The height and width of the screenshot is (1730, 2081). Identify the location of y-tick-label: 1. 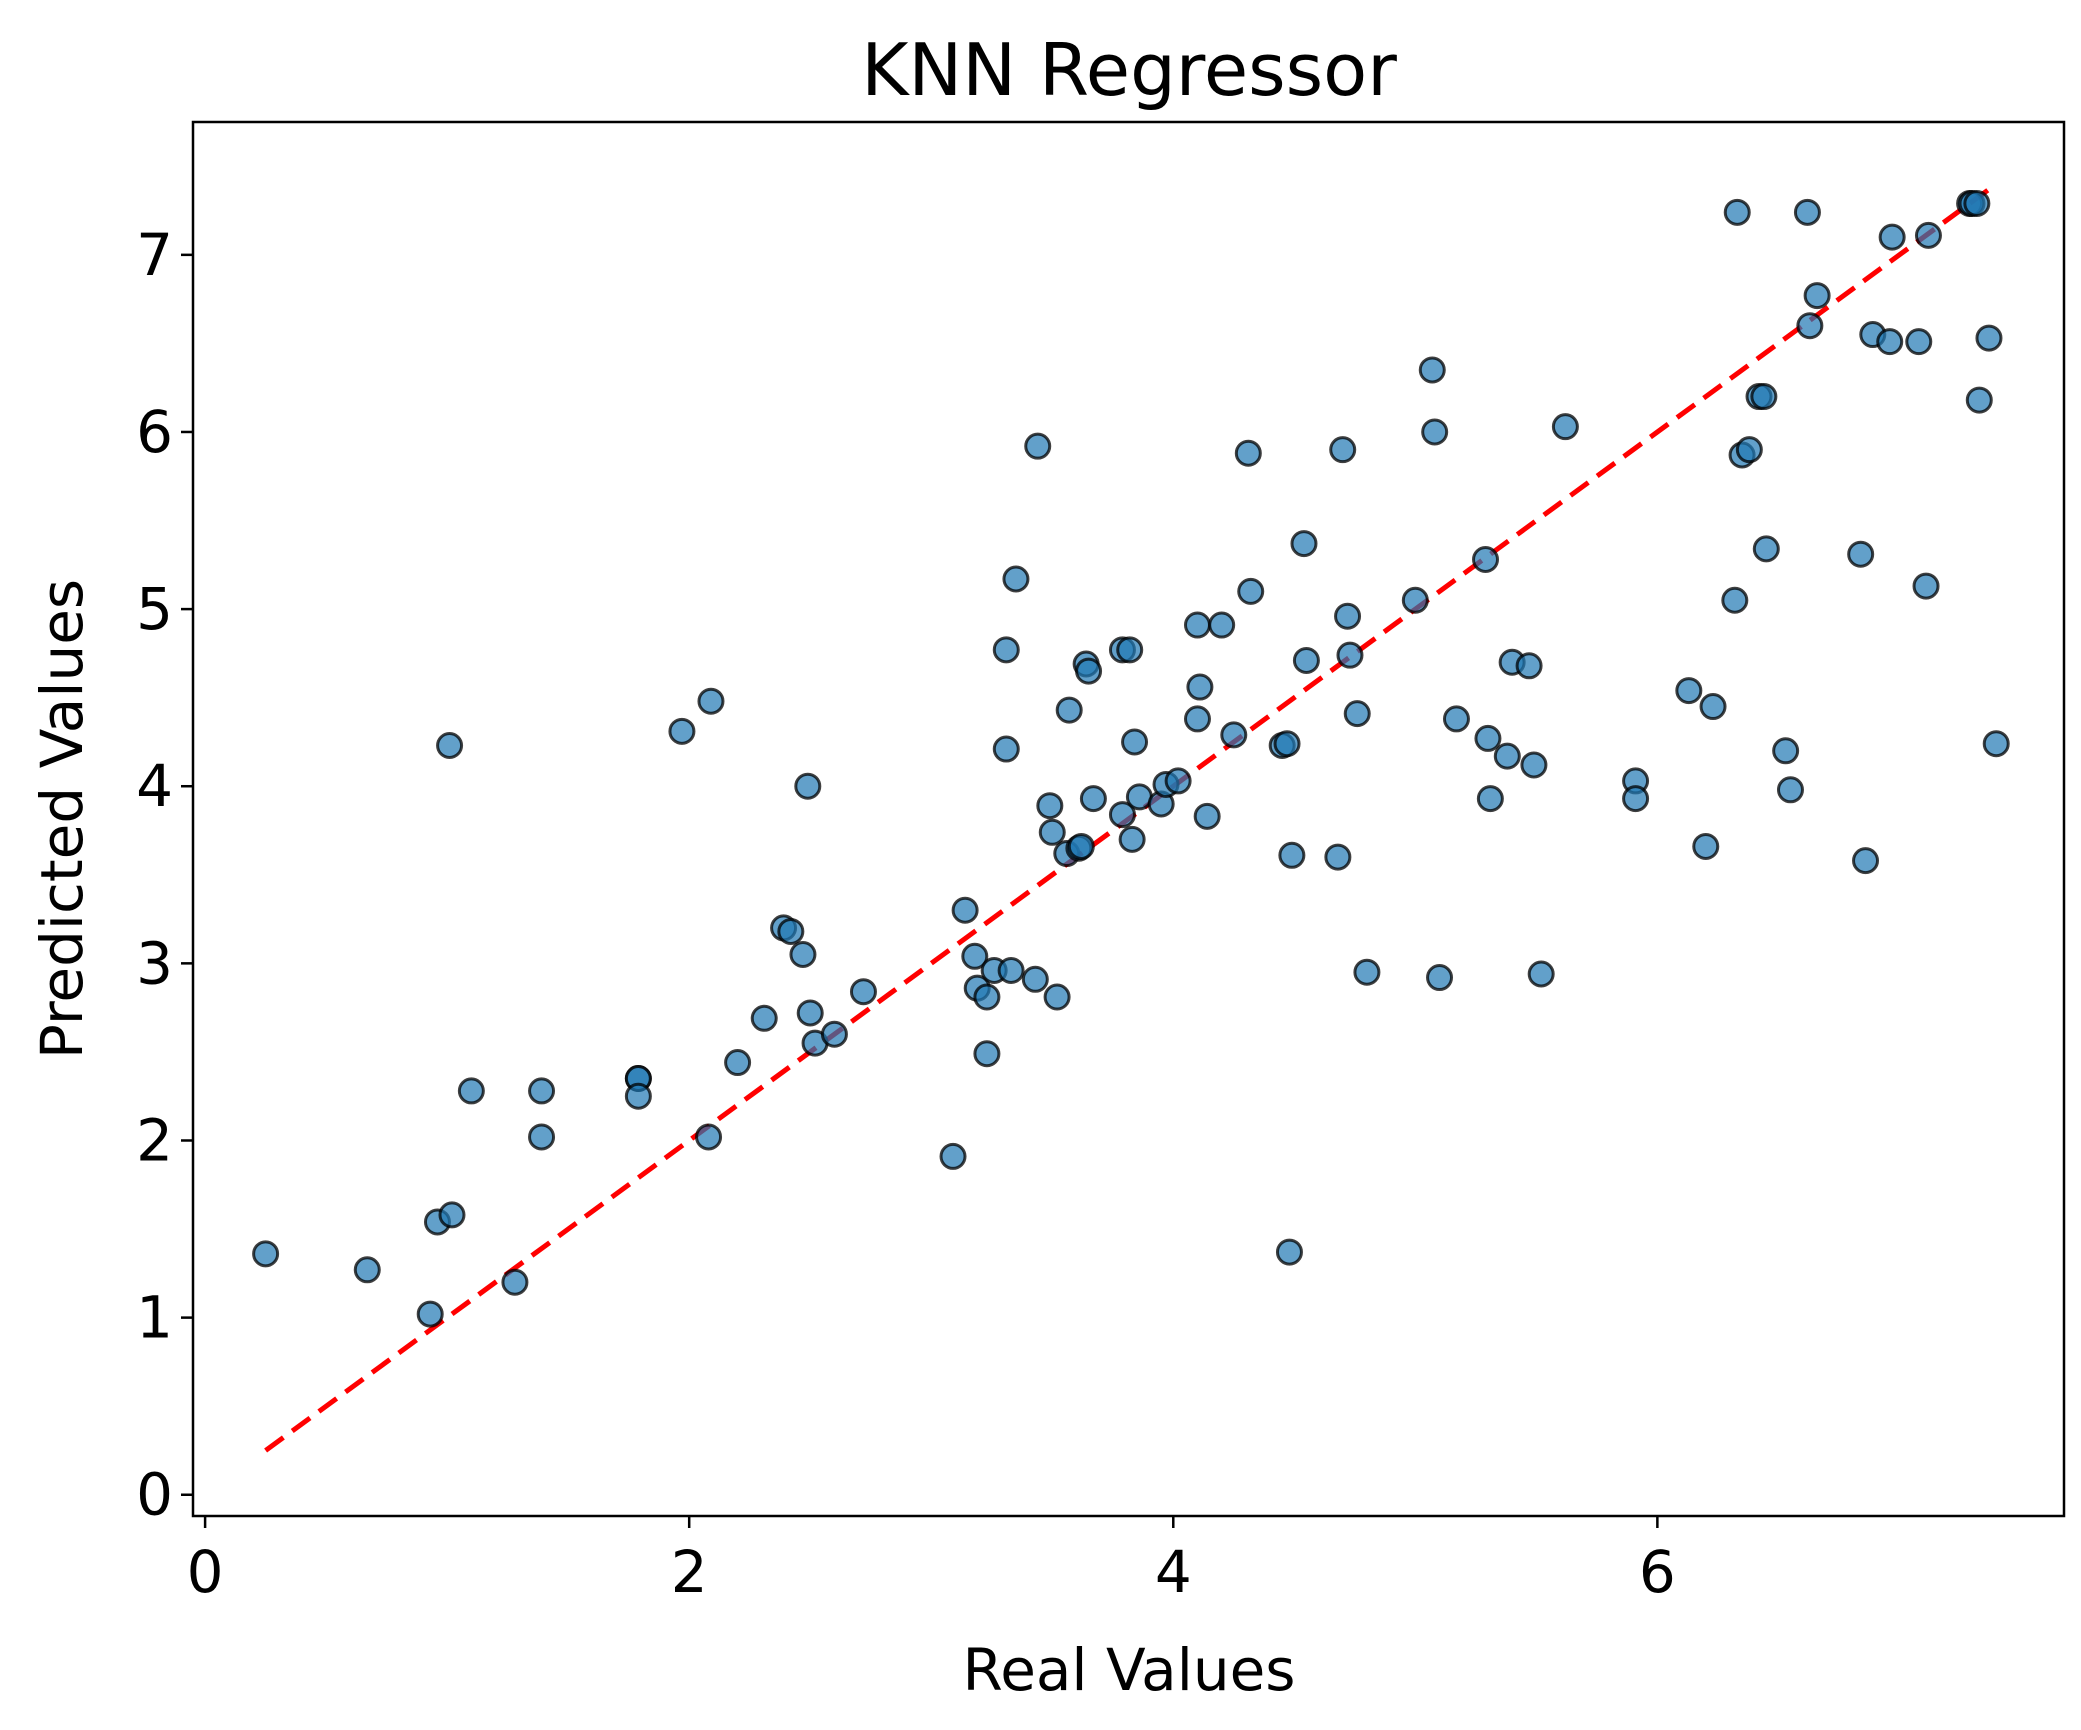
(154, 1318).